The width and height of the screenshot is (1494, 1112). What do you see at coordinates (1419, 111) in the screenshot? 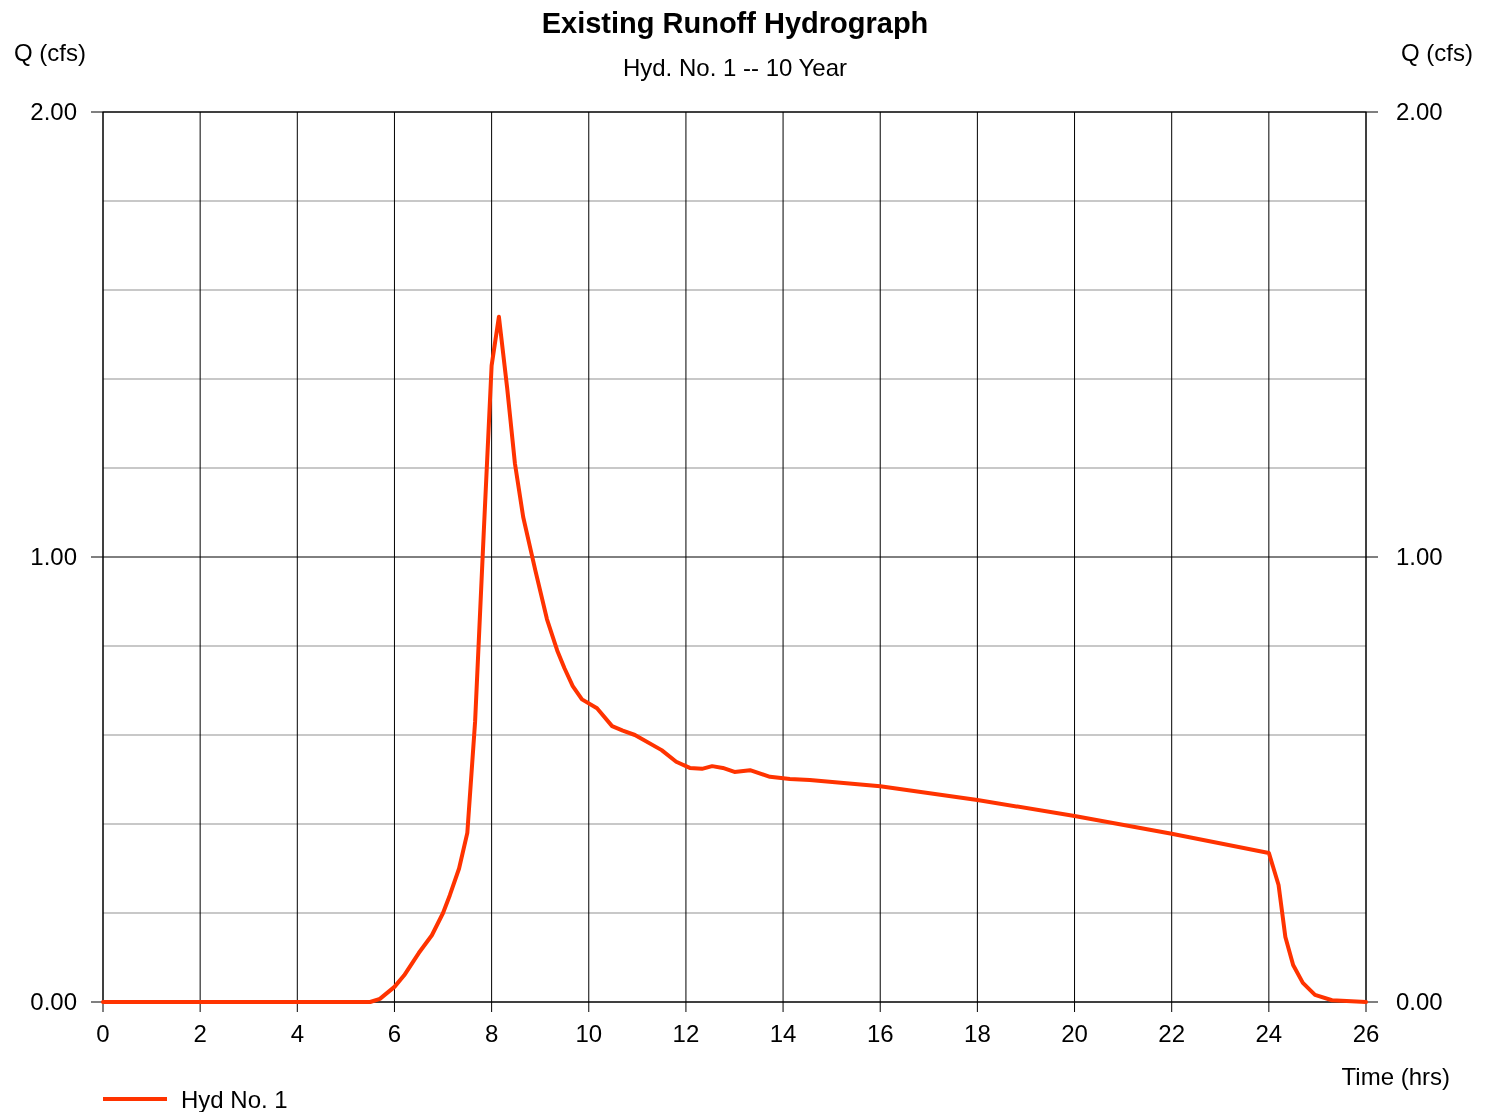
I see `y2-tick-label: 2.00` at bounding box center [1419, 111].